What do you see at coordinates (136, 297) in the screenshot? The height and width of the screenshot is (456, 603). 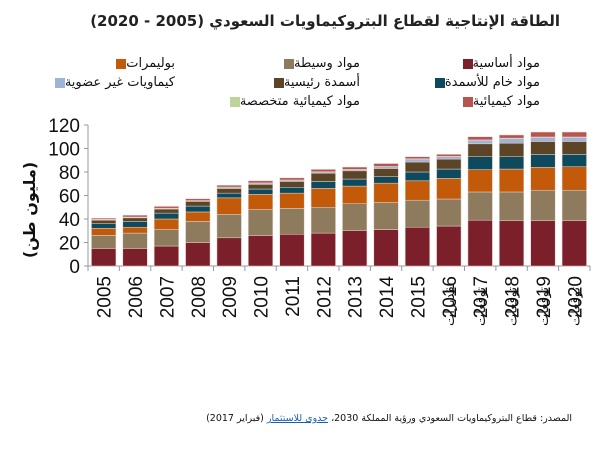 I see `x-tick-label: 2006` at bounding box center [136, 297].